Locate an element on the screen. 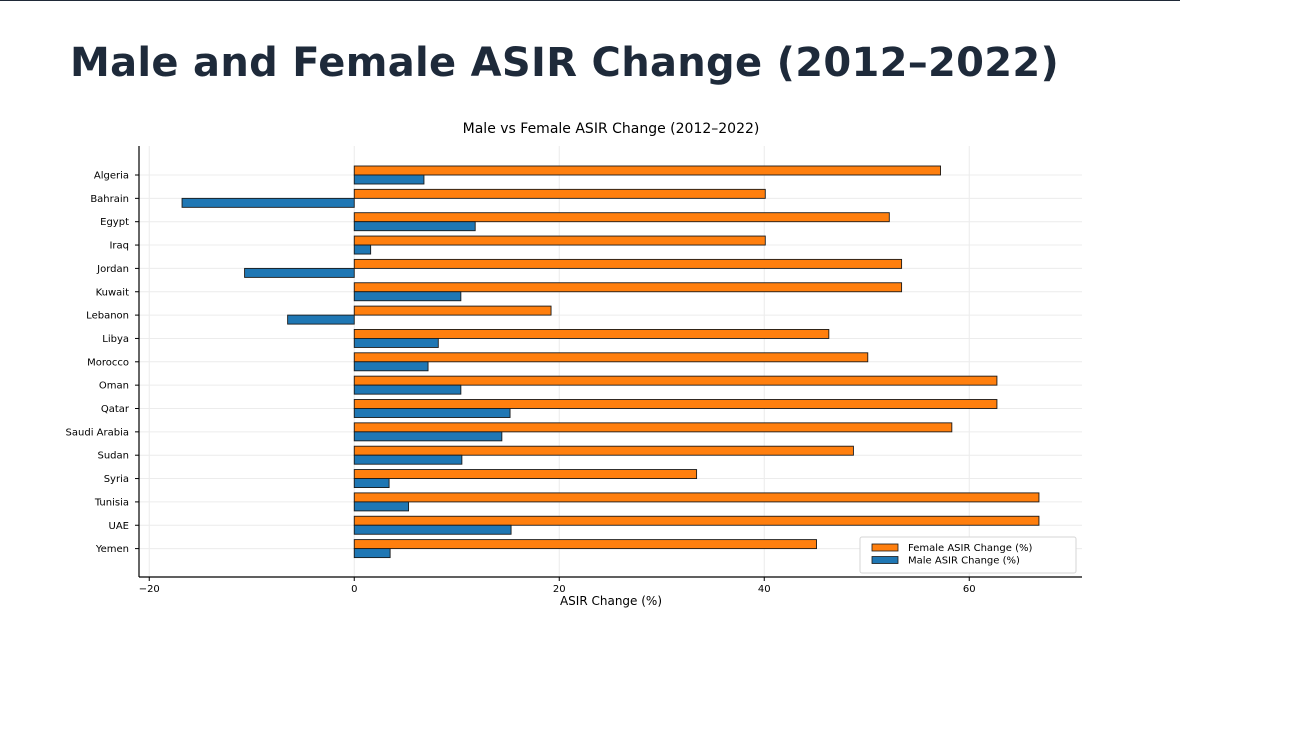  y-tick-label: Bahrain is located at coordinates (109, 199).